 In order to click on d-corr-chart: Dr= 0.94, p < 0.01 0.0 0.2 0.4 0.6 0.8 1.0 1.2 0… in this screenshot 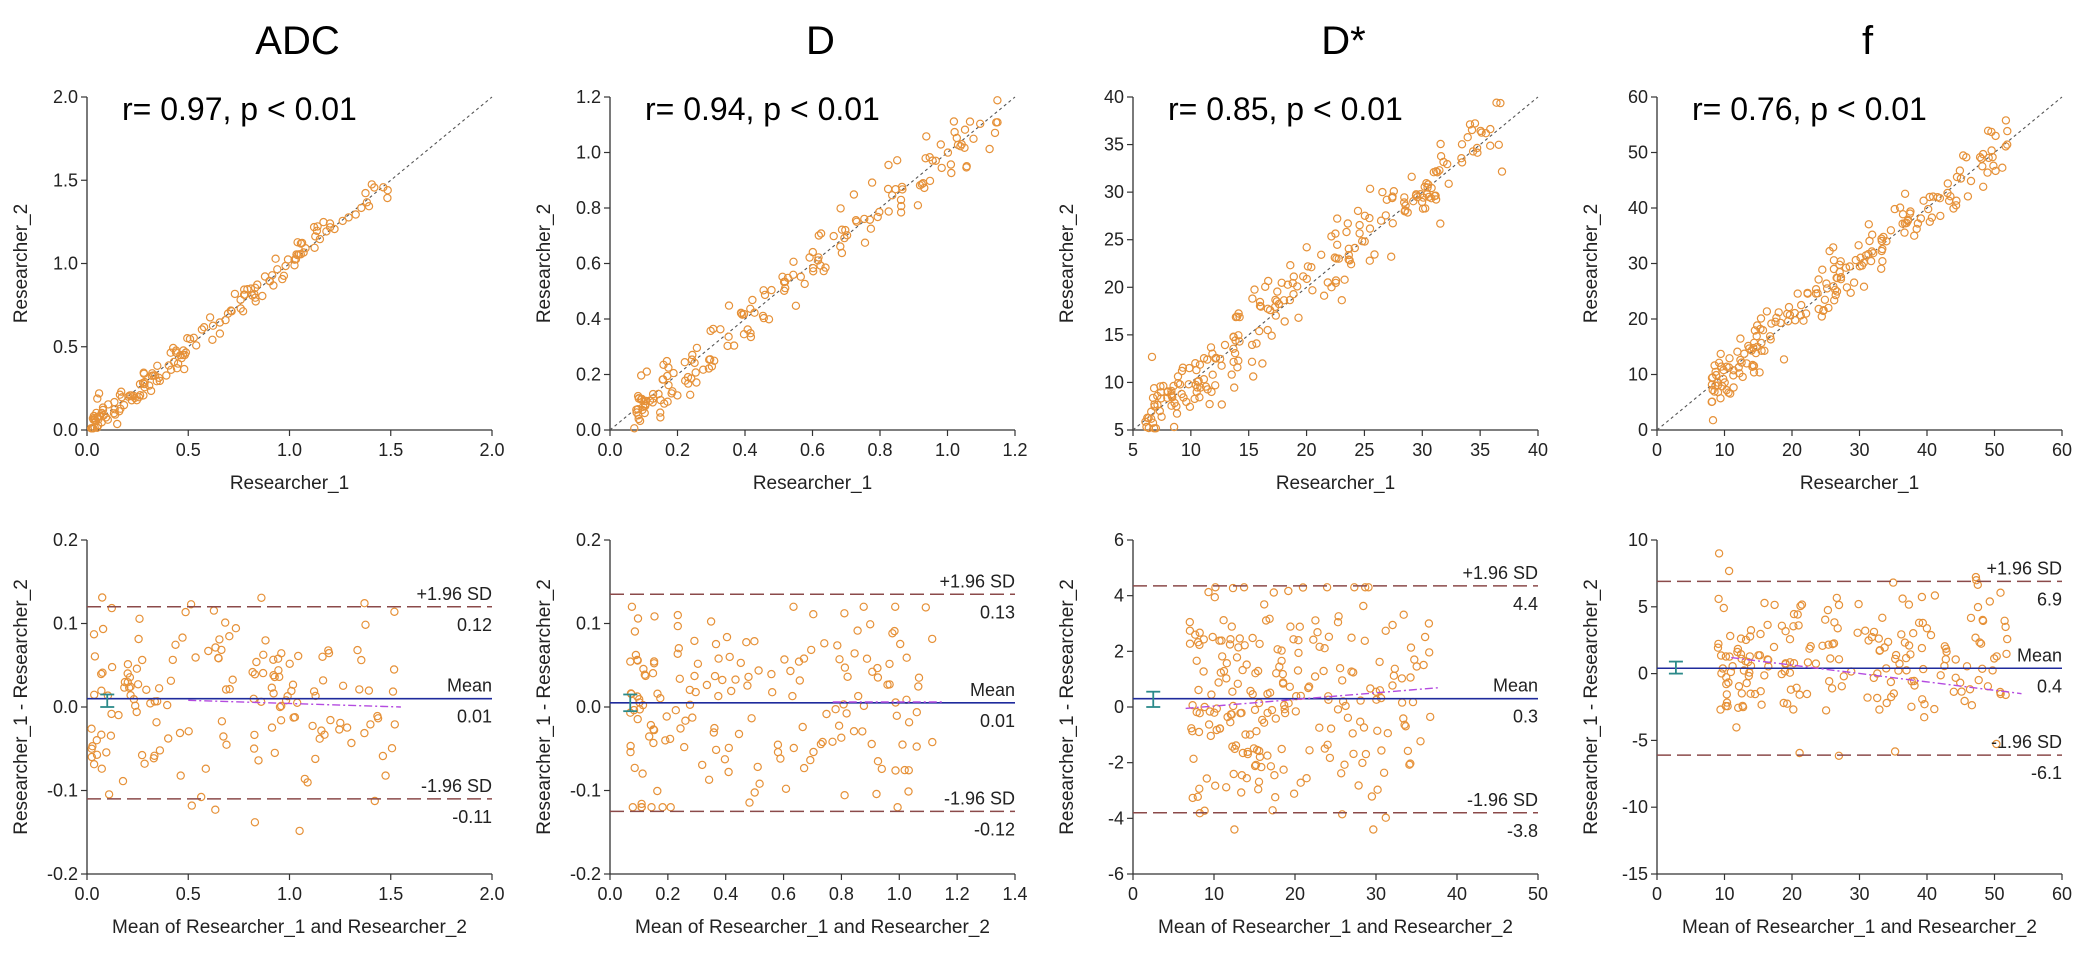, I will do `click(781, 256)`.